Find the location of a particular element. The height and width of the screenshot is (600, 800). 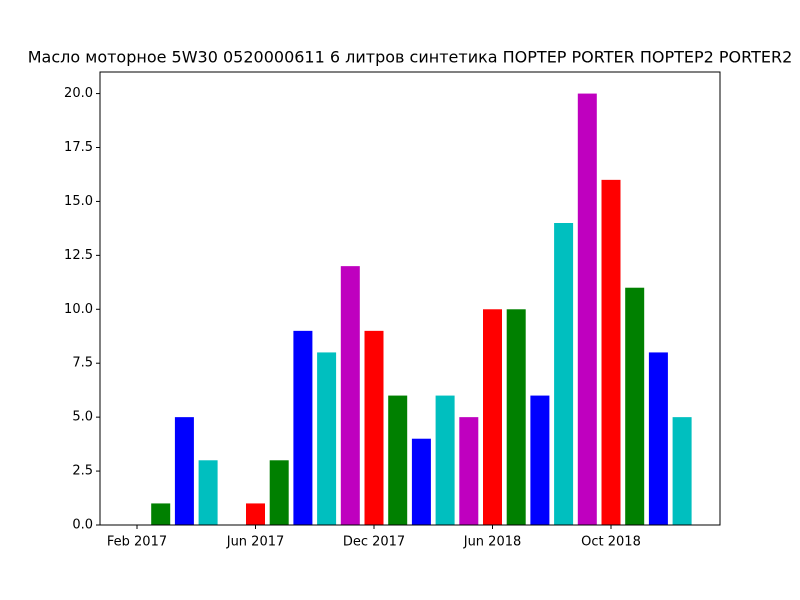

x-tick-label: Feb 2017 is located at coordinates (137, 542).